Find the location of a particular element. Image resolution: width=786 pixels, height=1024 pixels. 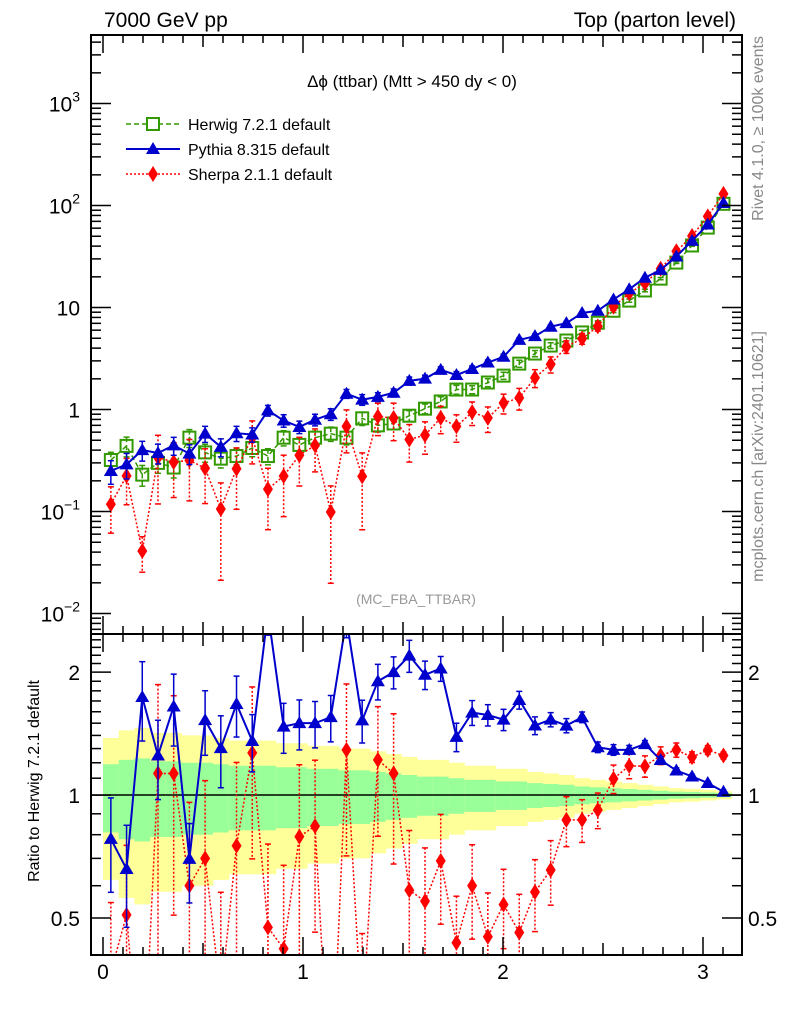

ratio-ylabel: Ratio to Herwig 7.2.1 default is located at coordinates (34, 780).